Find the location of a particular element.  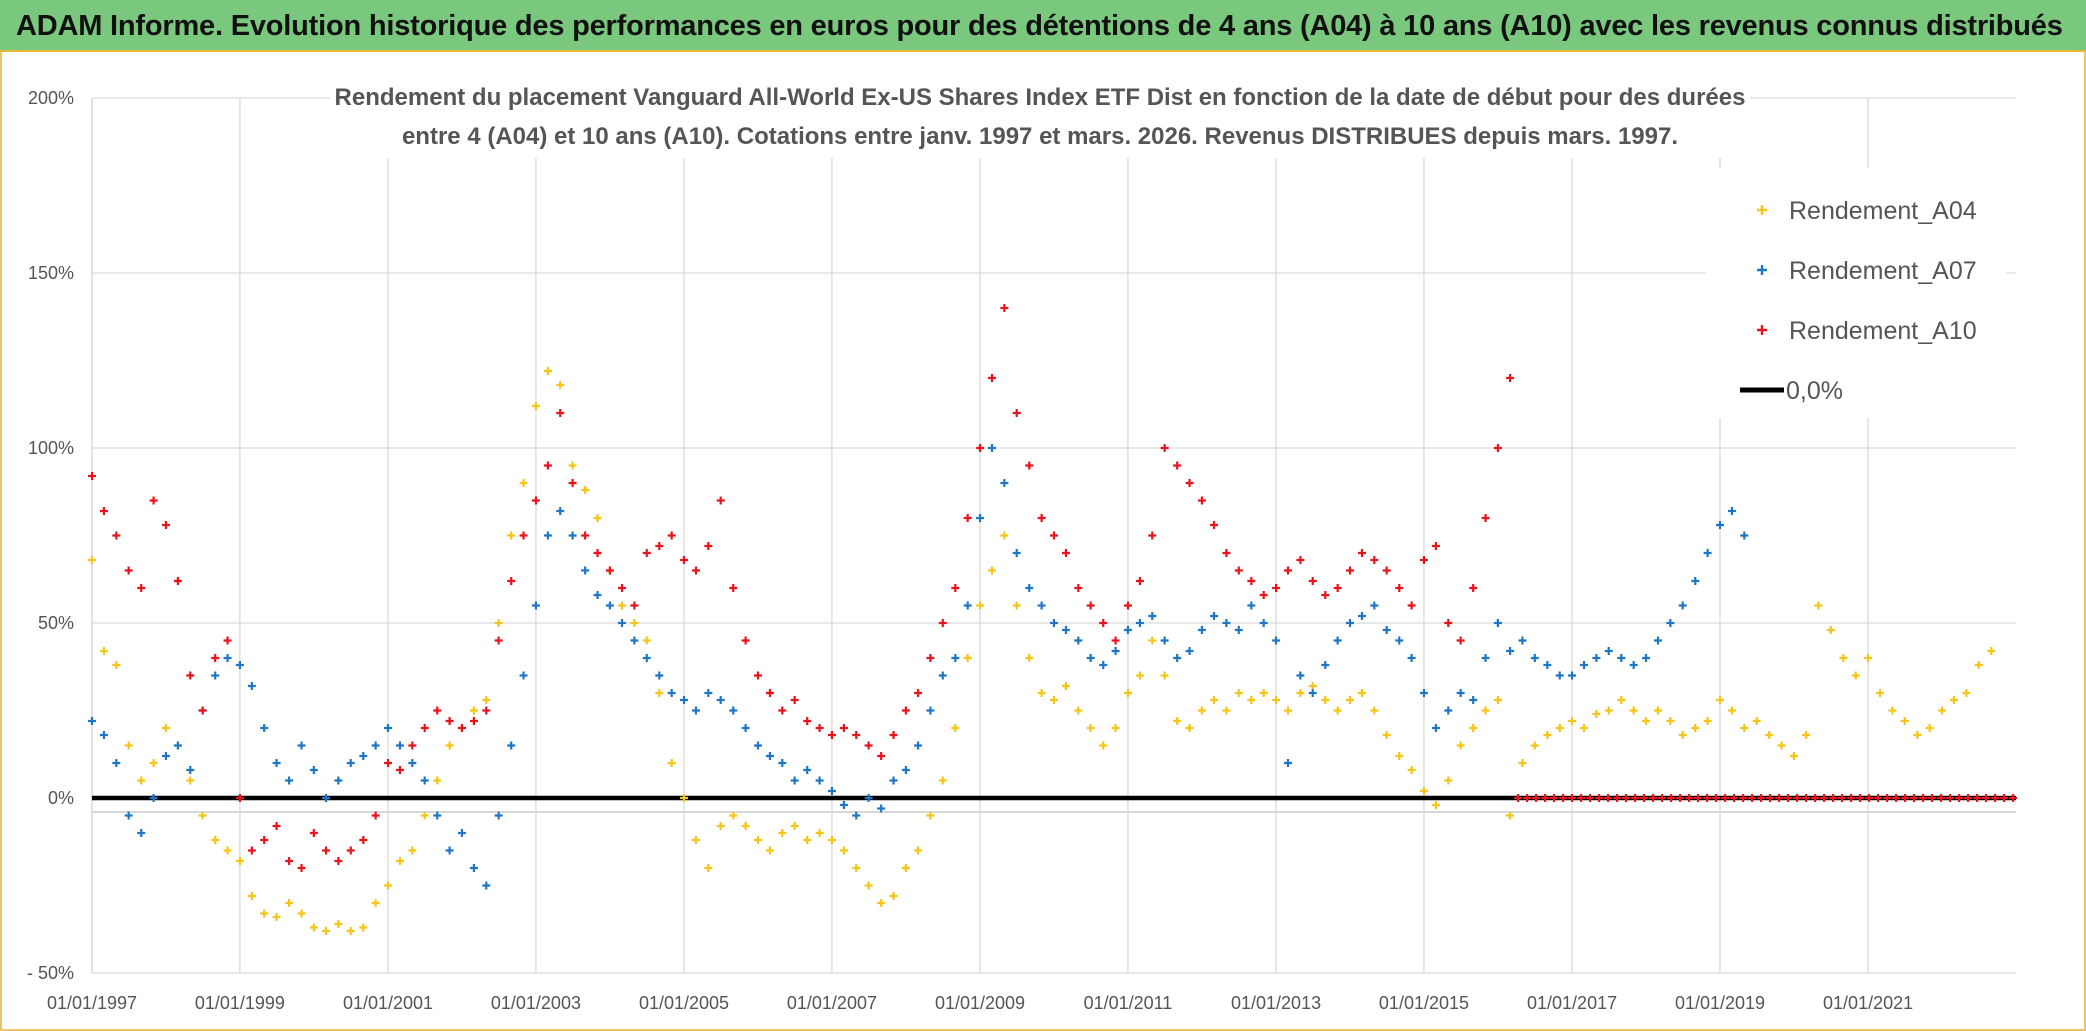

x-tick-label: 01/01/2005 is located at coordinates (684, 1003).